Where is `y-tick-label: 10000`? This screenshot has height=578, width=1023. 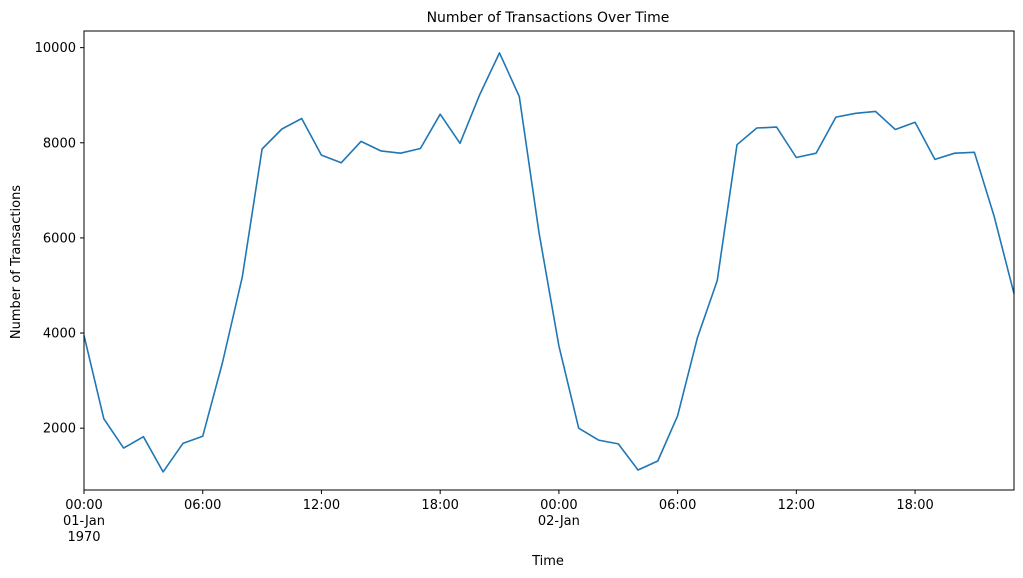
y-tick-label: 10000 is located at coordinates (55, 48).